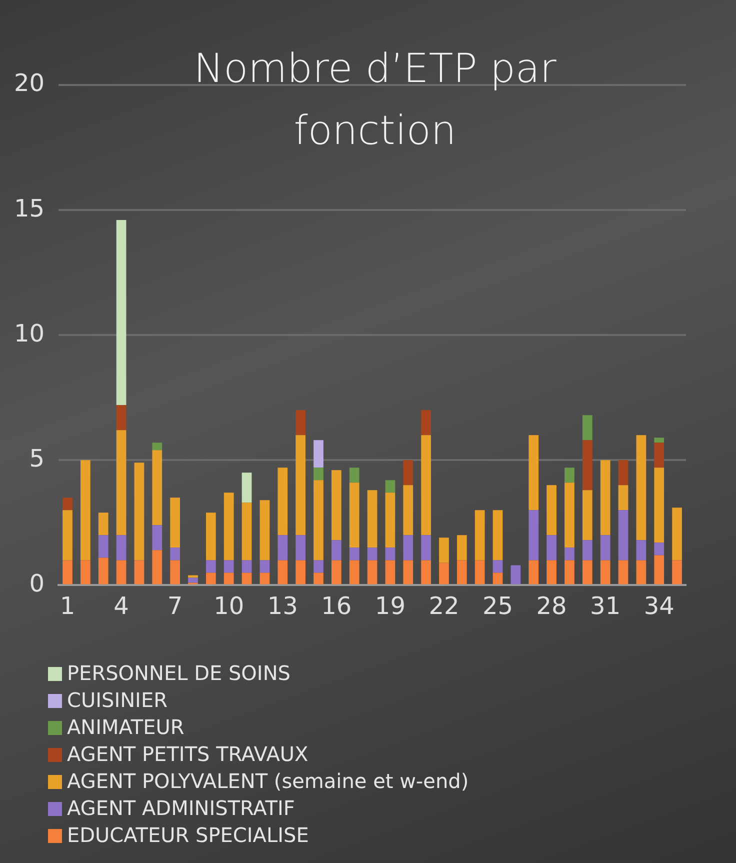 The height and width of the screenshot is (863, 736). What do you see at coordinates (68, 606) in the screenshot?
I see `x-tick-label: 1` at bounding box center [68, 606].